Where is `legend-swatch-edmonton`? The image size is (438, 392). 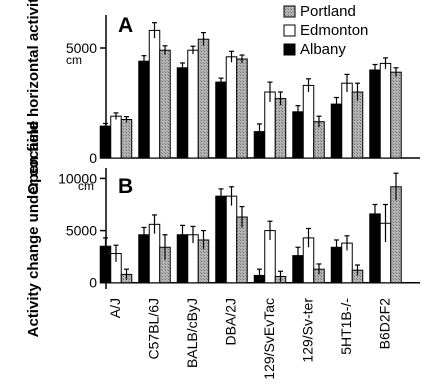
legend-swatch-edmonton is located at coordinates (289, 30).